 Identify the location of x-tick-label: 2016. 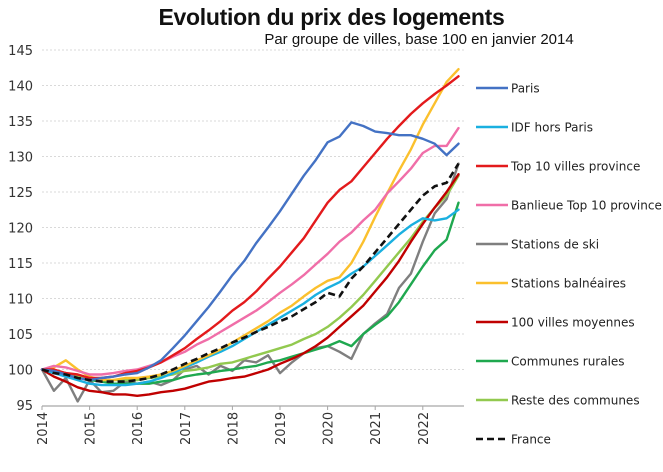
(138, 428).